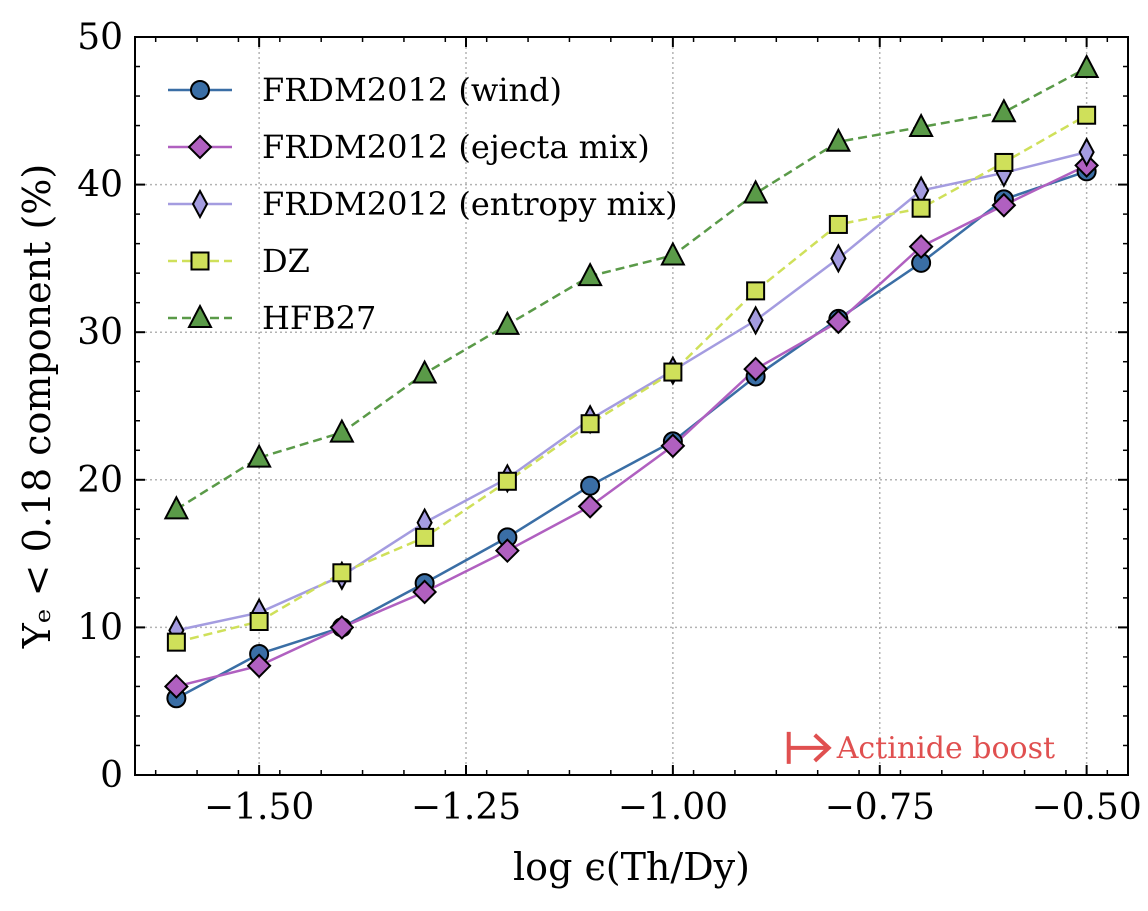  Describe the element at coordinates (456, 147) in the screenshot. I see `legend-label: FRDM2012 (ejecta mix)` at that location.